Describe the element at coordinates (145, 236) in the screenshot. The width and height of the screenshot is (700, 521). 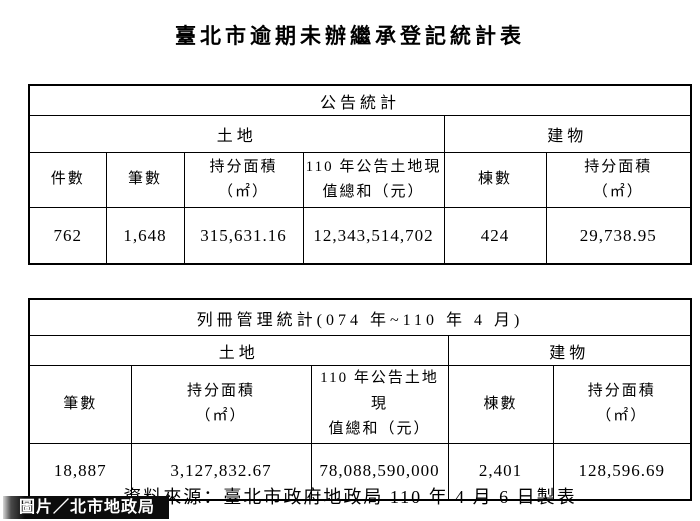
I see `table1-value-parcels: 1,648` at that location.